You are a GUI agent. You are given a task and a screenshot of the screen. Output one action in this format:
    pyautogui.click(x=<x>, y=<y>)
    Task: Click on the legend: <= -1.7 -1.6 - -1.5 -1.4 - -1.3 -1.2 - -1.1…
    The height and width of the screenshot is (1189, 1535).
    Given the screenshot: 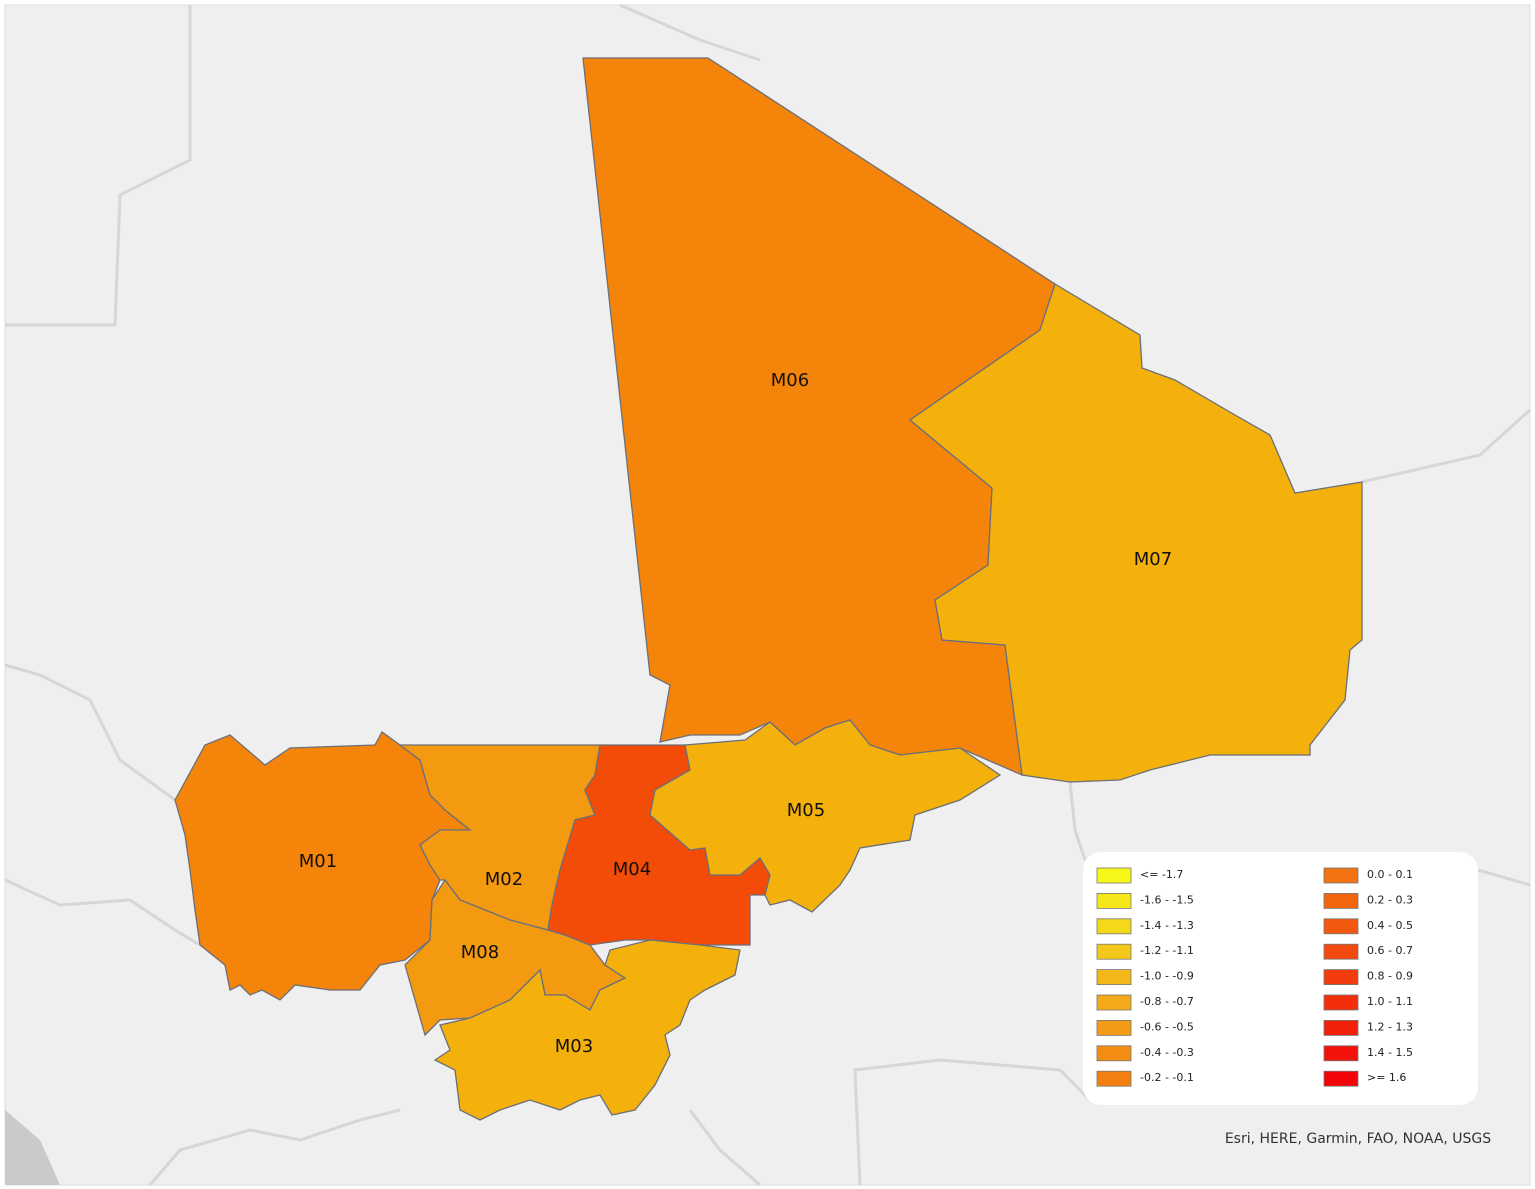 What is the action you would take?
    pyautogui.click(x=1280, y=978)
    